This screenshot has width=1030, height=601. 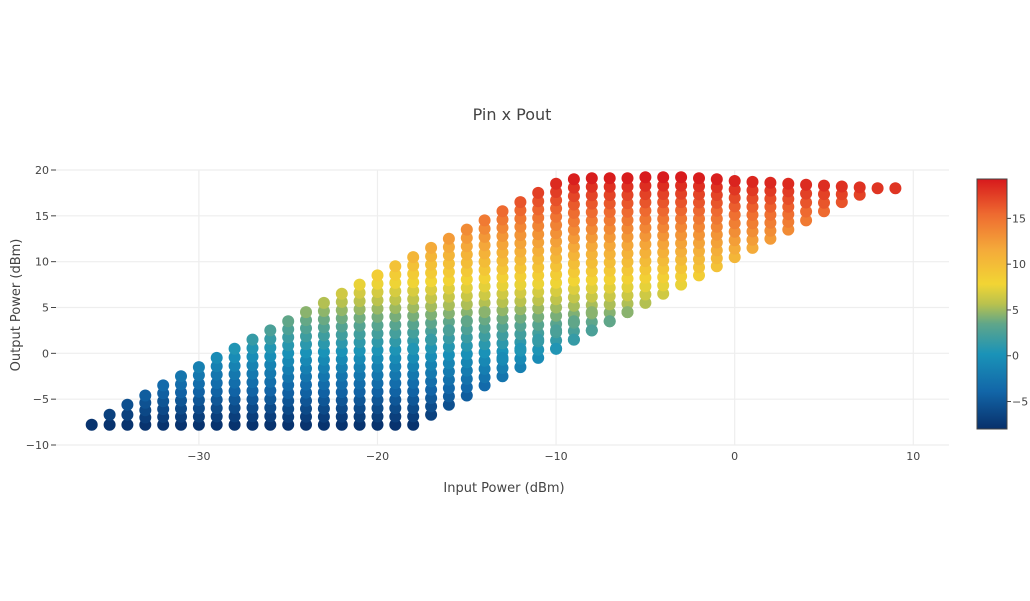 I want to click on y-tick-label: −5, so click(x=41, y=399).